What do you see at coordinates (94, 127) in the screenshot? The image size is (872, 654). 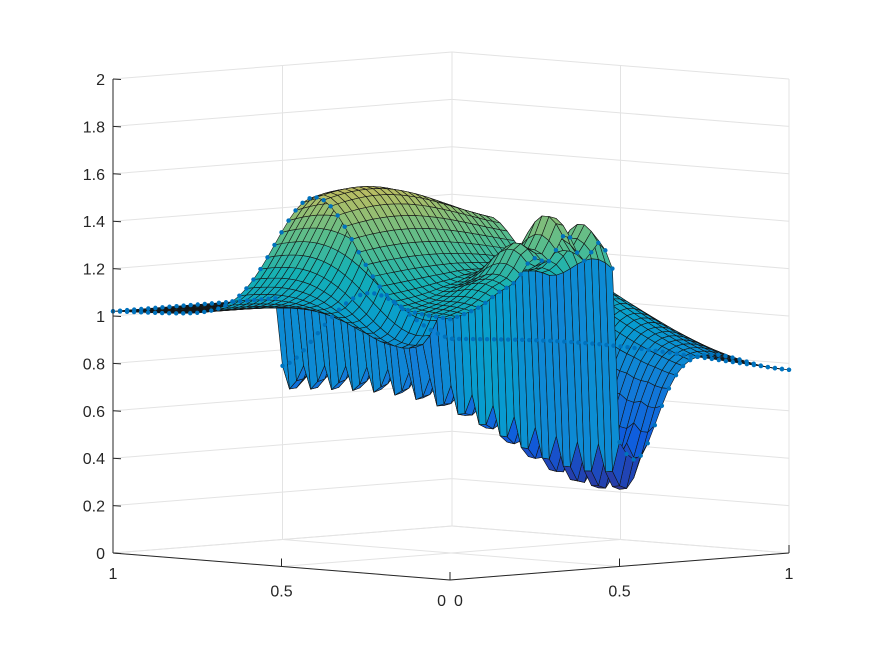 I see `z-tick-label: 1.8` at bounding box center [94, 127].